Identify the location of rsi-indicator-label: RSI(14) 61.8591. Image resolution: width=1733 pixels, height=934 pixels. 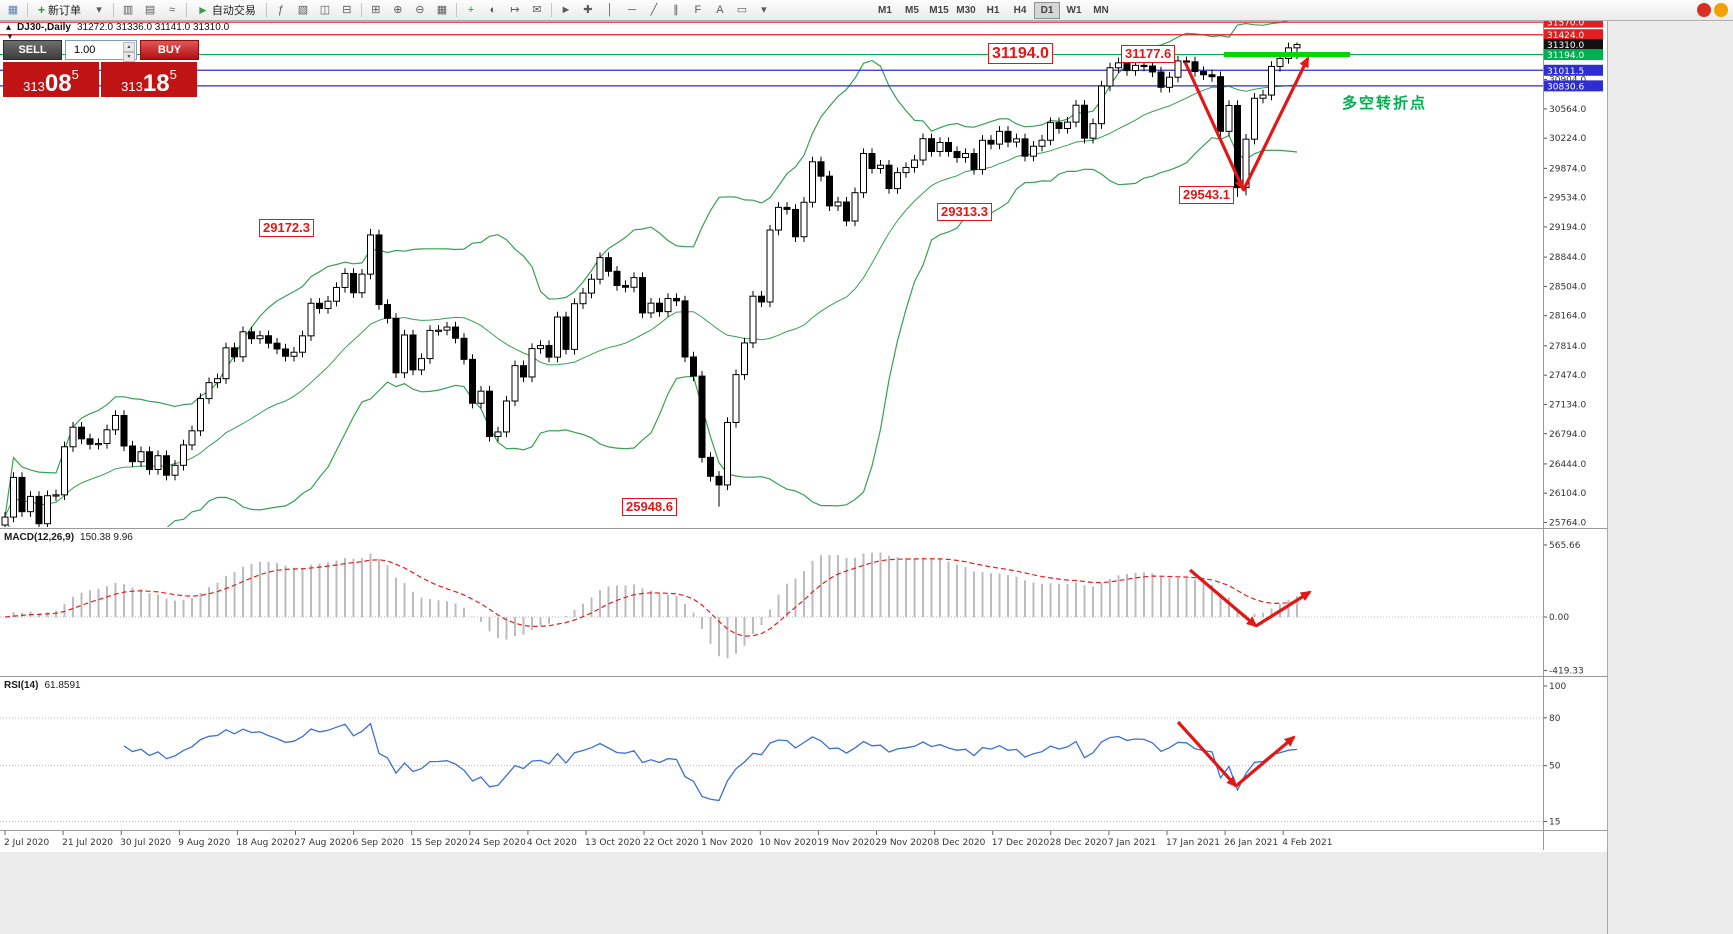
(42, 685).